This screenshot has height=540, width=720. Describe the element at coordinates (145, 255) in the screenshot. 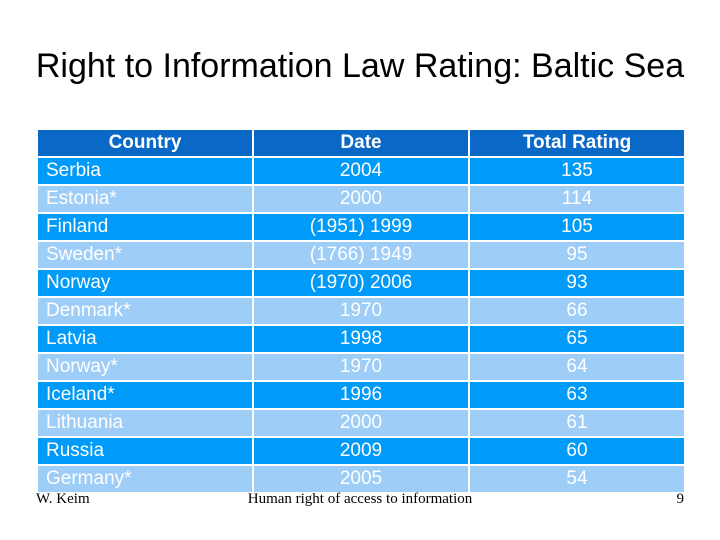

I see `country-cell: Sweden*` at that location.